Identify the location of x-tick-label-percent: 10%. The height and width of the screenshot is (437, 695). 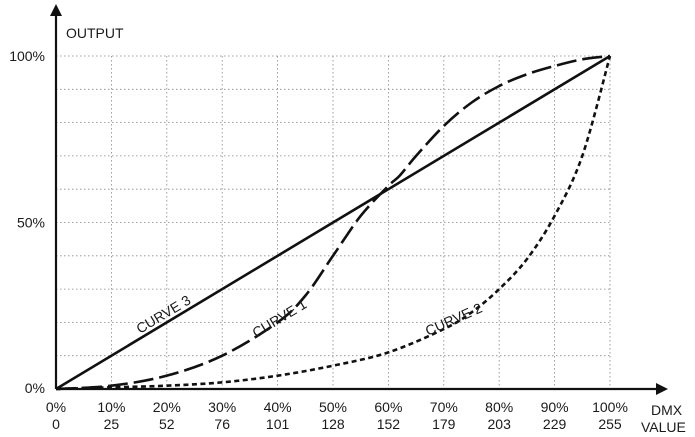
(111, 407).